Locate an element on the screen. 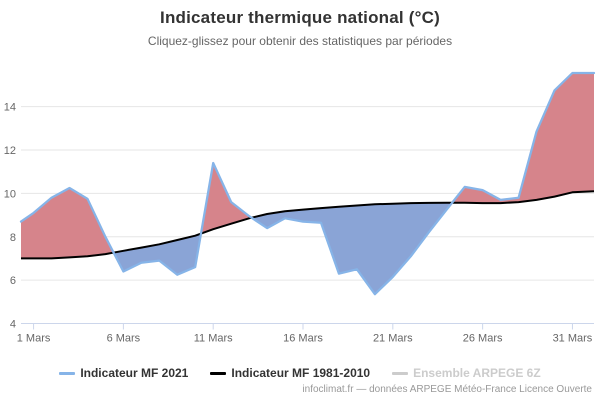  legend-item-2: Ensemble ARPEGE 6Z is located at coordinates (466, 373).